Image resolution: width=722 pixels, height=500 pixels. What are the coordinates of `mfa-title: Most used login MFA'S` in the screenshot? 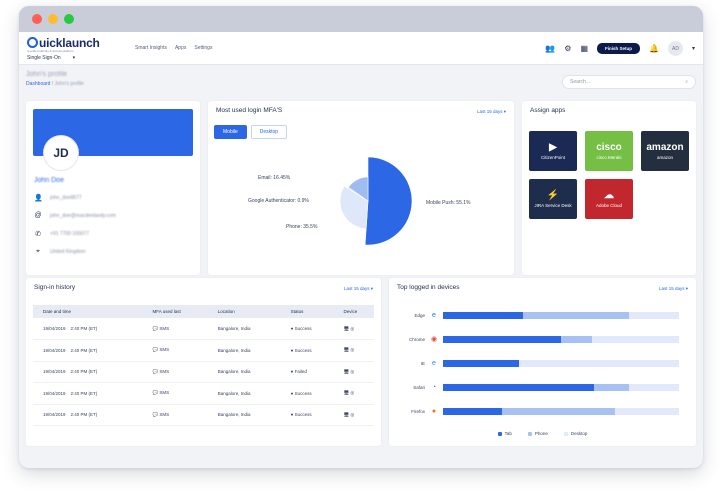 It's located at (249, 110).